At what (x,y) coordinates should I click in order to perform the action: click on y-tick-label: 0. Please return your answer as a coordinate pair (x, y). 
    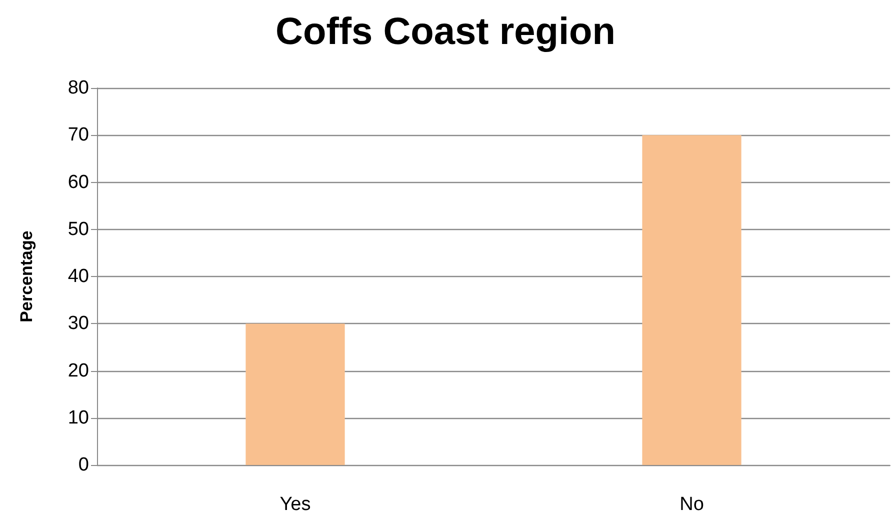
    Looking at the image, I should click on (83, 465).